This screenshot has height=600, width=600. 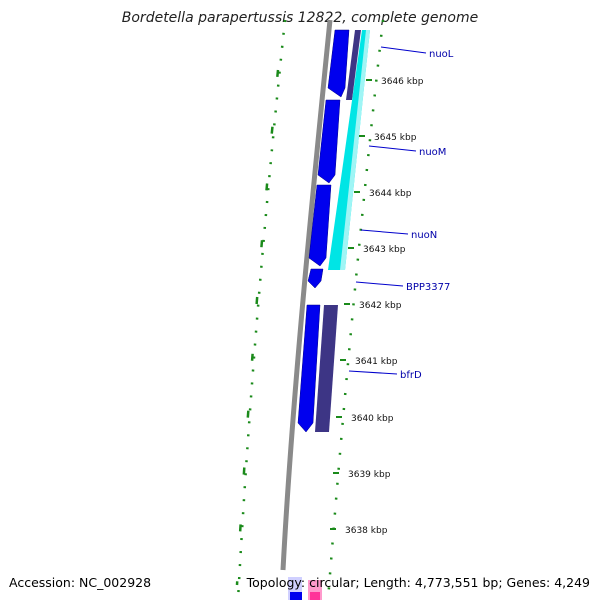 What do you see at coordinates (315, 596) in the screenshot?
I see `bottom-block-magenta` at bounding box center [315, 596].